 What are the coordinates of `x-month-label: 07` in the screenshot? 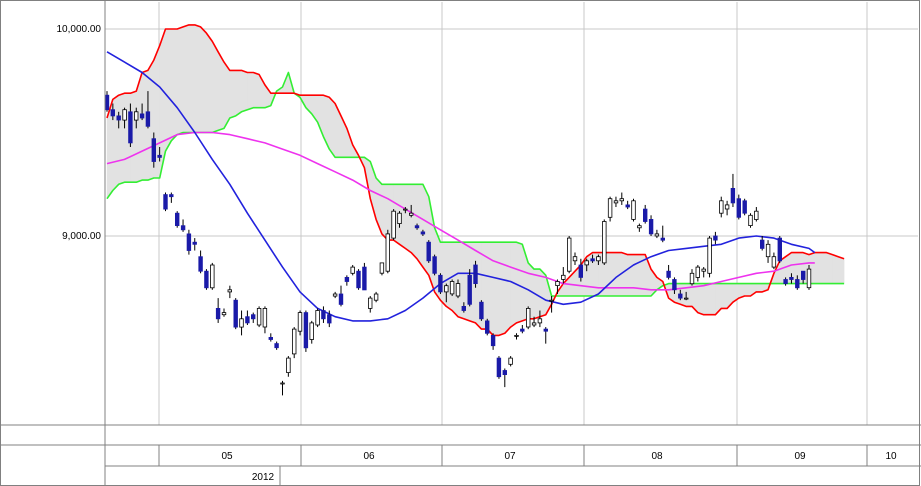 It's located at (510, 456).